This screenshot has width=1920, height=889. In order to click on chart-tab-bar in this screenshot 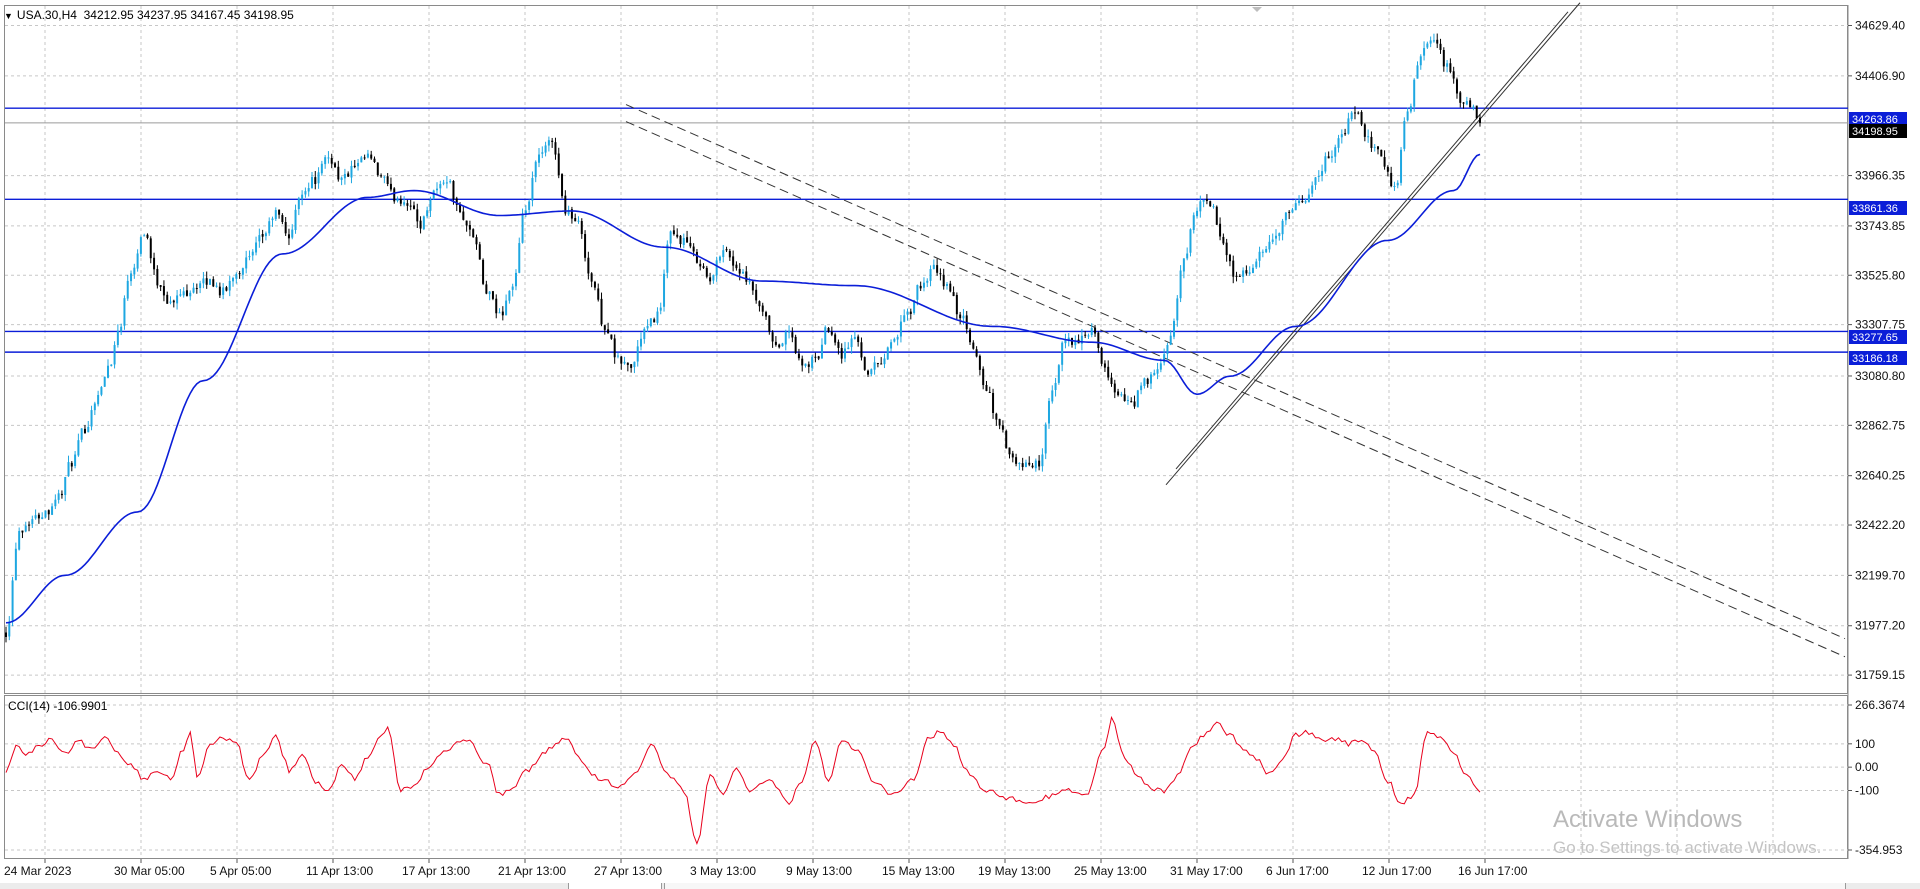, I will do `click(960, 886)`.